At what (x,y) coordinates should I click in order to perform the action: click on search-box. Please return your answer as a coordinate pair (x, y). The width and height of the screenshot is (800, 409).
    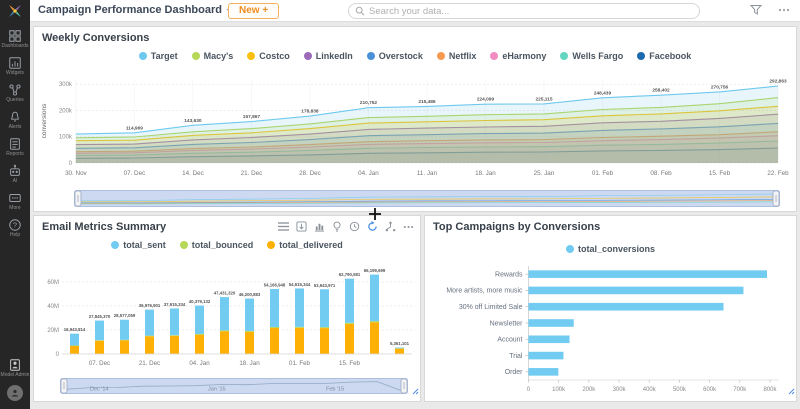
    Looking at the image, I should click on (524, 11).